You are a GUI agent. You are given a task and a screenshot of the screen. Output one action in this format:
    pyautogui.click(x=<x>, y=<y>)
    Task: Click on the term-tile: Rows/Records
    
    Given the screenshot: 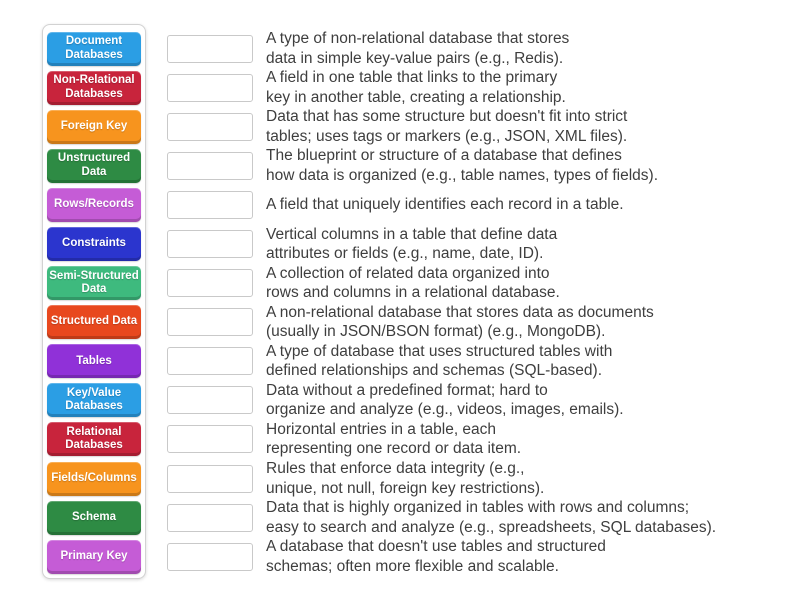 What is the action you would take?
    pyautogui.click(x=94, y=204)
    